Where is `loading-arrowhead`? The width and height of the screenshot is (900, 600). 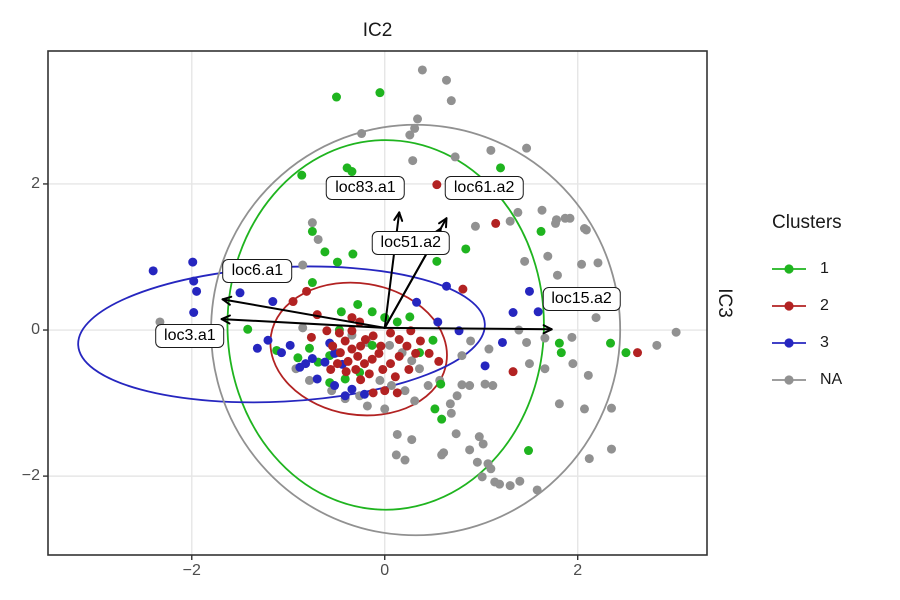 loading-arrowhead is located at coordinates (397, 216).